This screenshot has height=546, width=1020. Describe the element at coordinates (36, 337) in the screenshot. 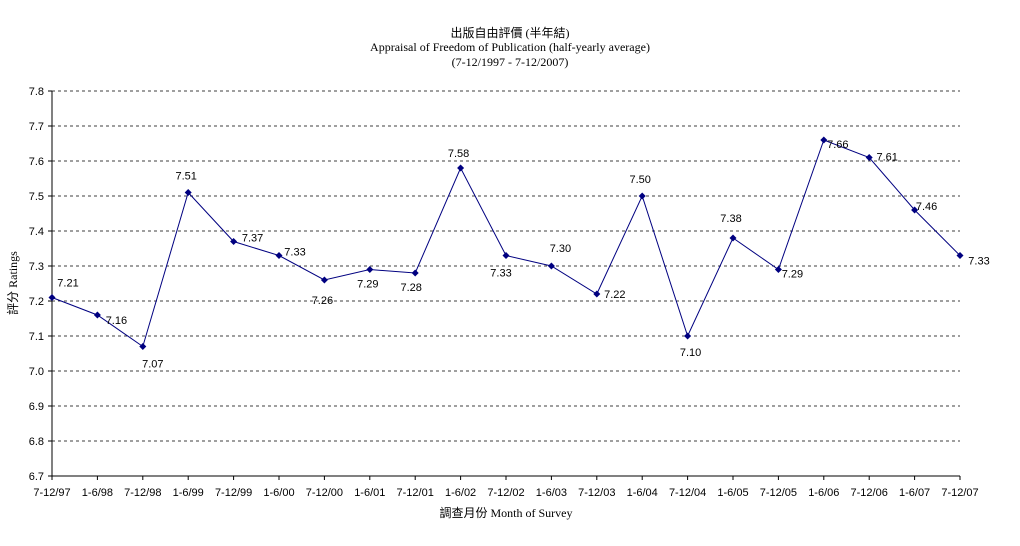

I see `y-tick-label: 7.1` at that location.